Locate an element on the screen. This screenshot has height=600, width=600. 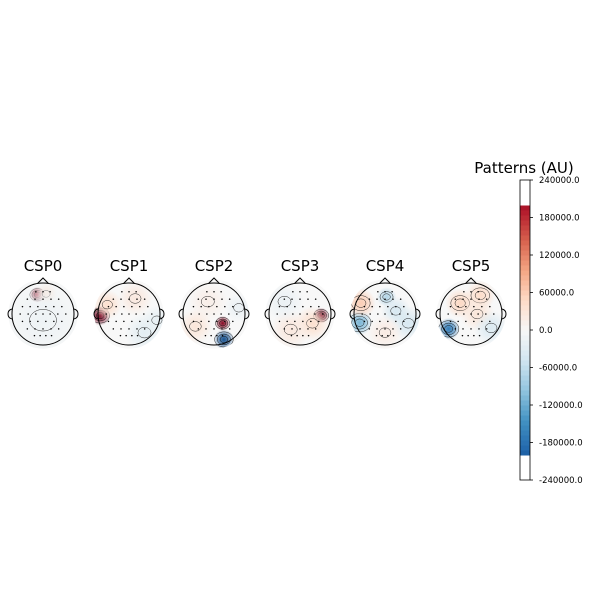
topomap-csp0: CSP0 is located at coordinates (43, 303).